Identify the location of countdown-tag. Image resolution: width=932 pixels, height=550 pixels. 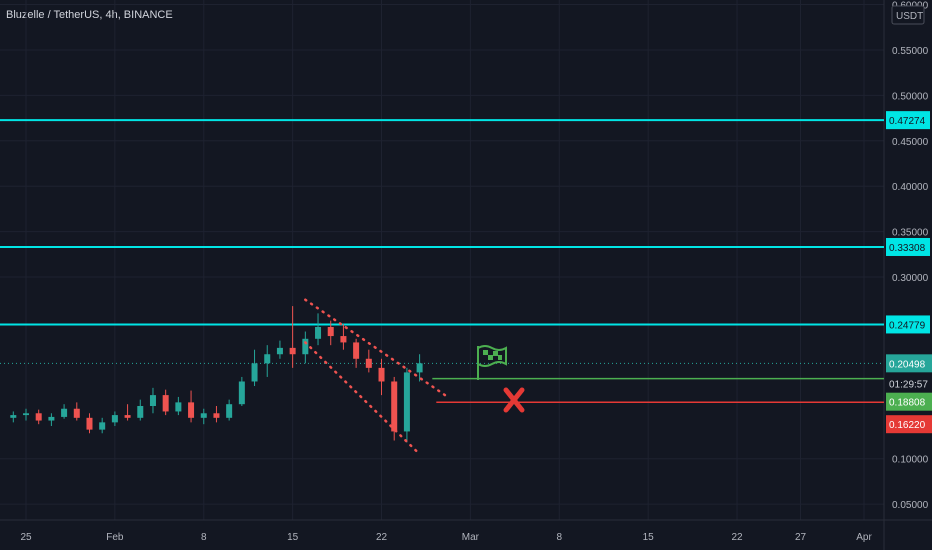
(909, 383).